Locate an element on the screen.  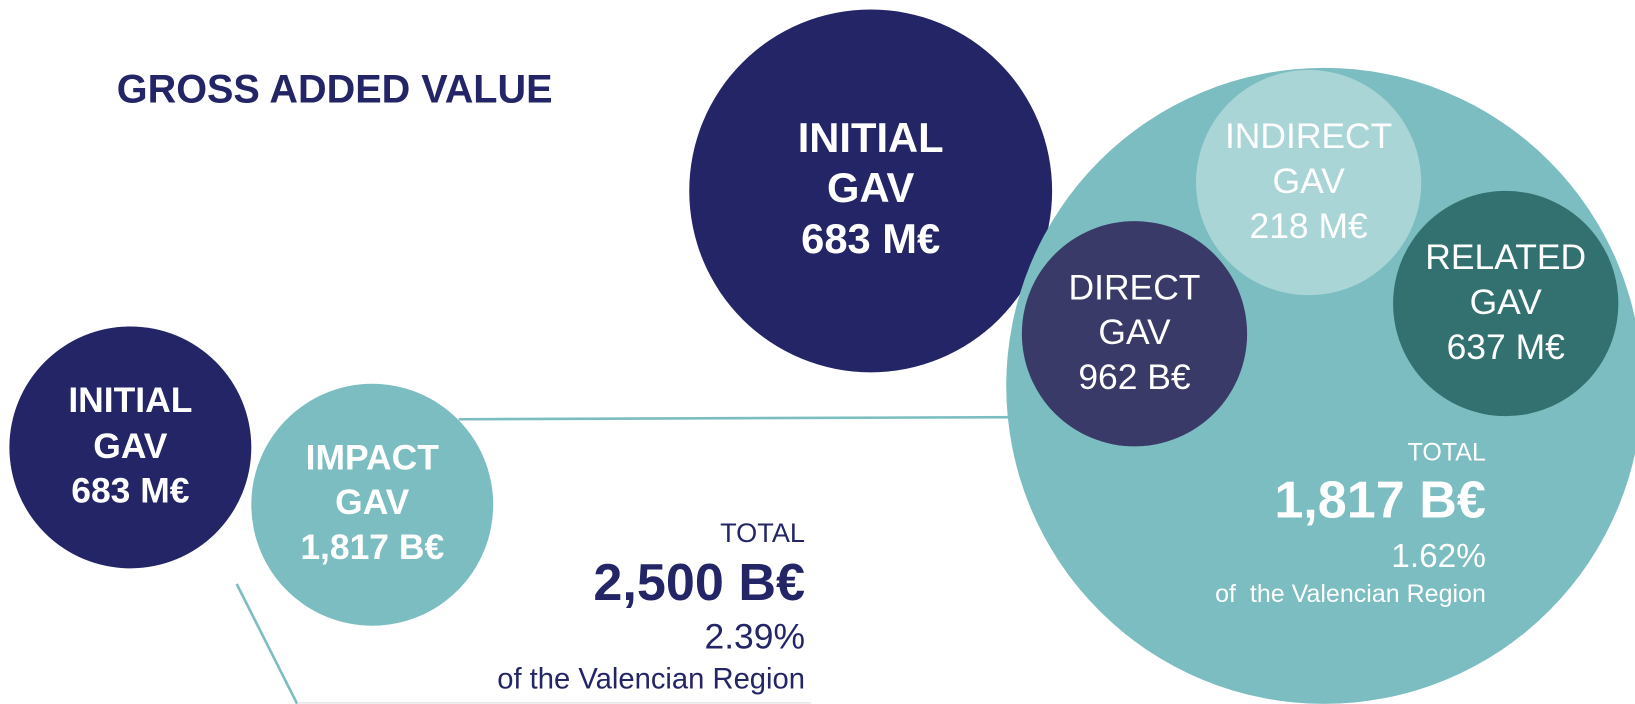
title: GROSS ADDED VALUE is located at coordinates (335, 89).